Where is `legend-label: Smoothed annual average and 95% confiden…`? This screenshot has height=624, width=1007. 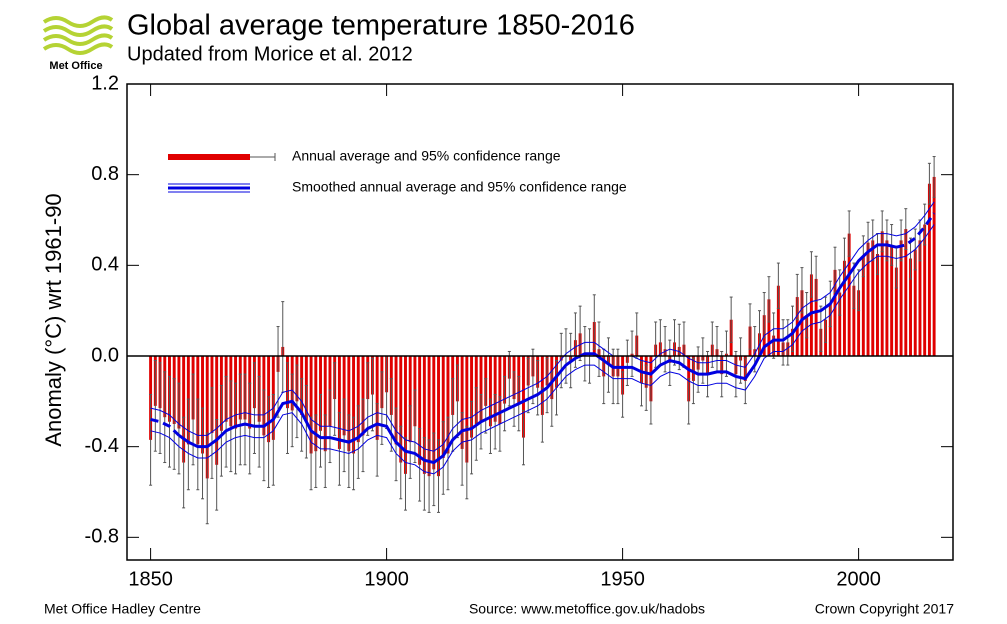 legend-label: Smoothed annual average and 95% confiden… is located at coordinates (459, 187).